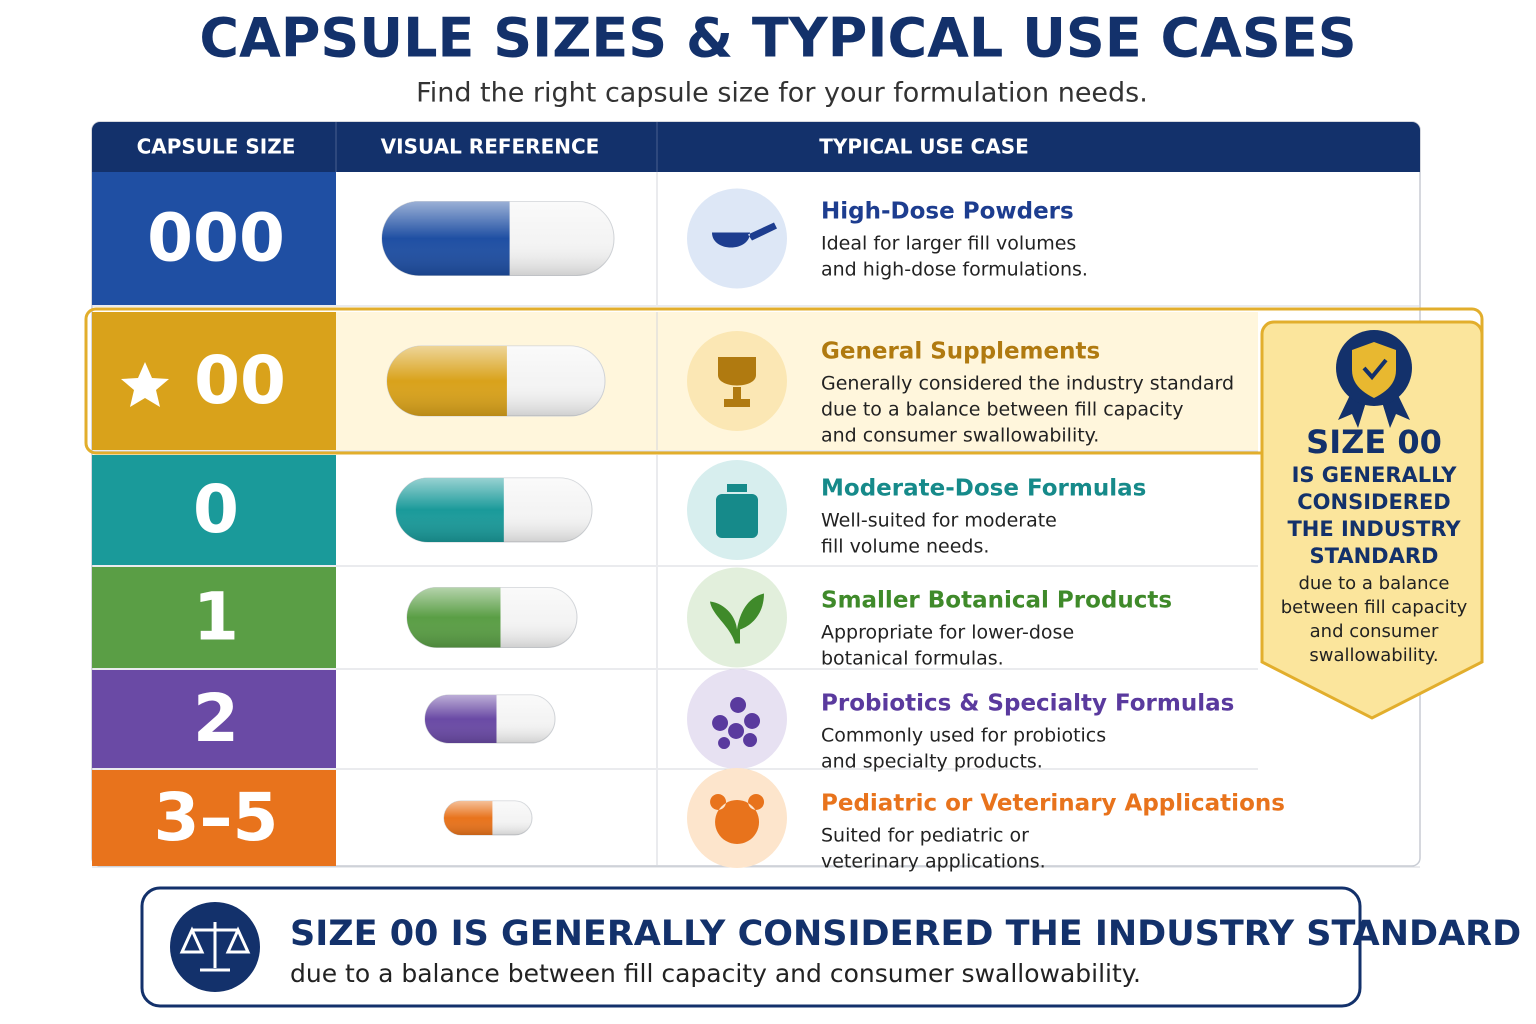 The height and width of the screenshot is (1024, 1536). I want to click on column-header: TYPICAL USE CASE, so click(924, 147).